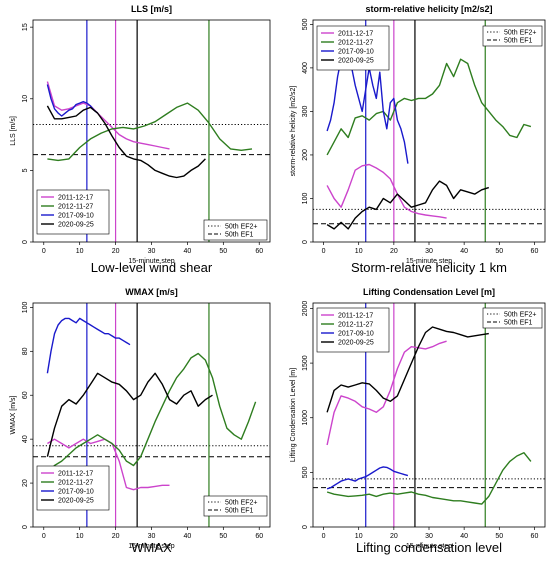  Describe the element at coordinates (25, 27) in the screenshot. I see `y-tick-label: 15` at that location.